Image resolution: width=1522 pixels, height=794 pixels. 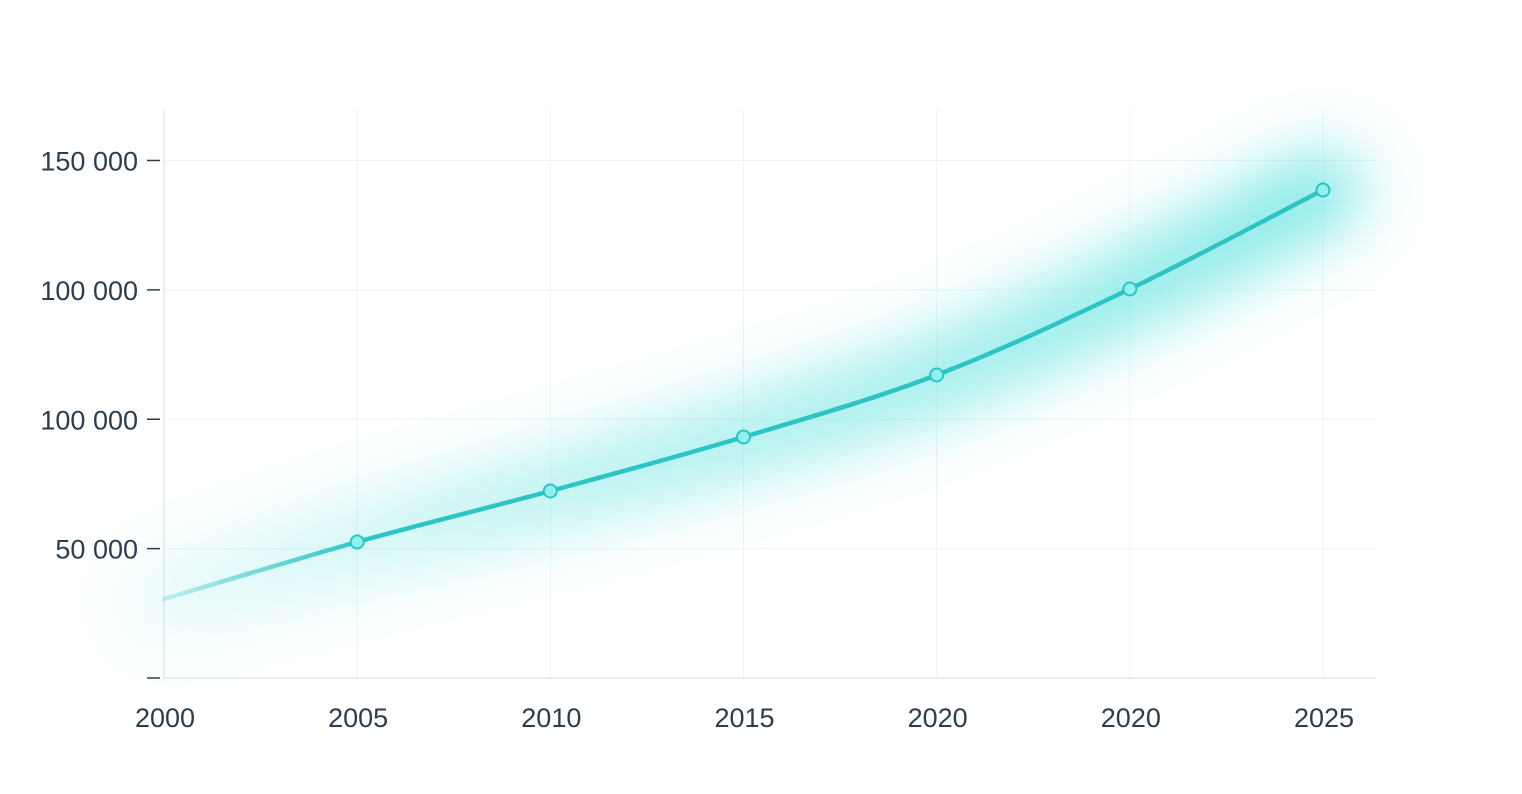 I want to click on x-tick-label: 2000, so click(x=165, y=718).